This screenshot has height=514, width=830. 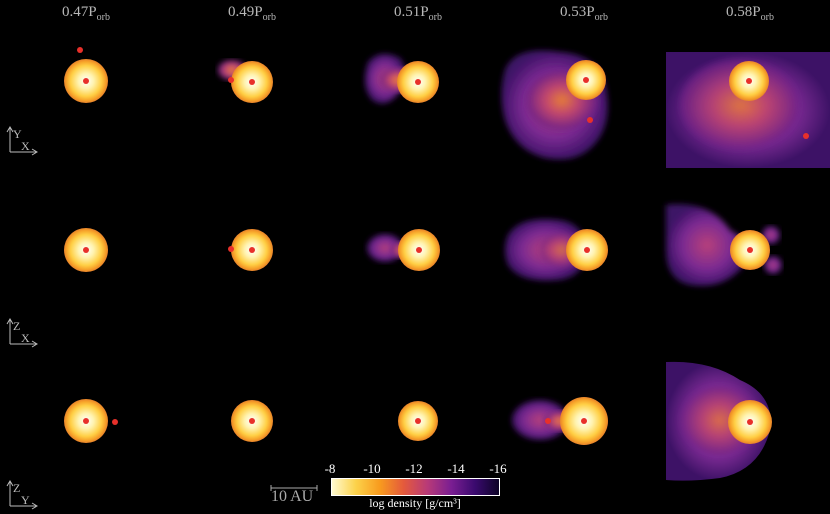 What do you see at coordinates (245, 81) in the screenshot?
I see `panel-r1c2` at bounding box center [245, 81].